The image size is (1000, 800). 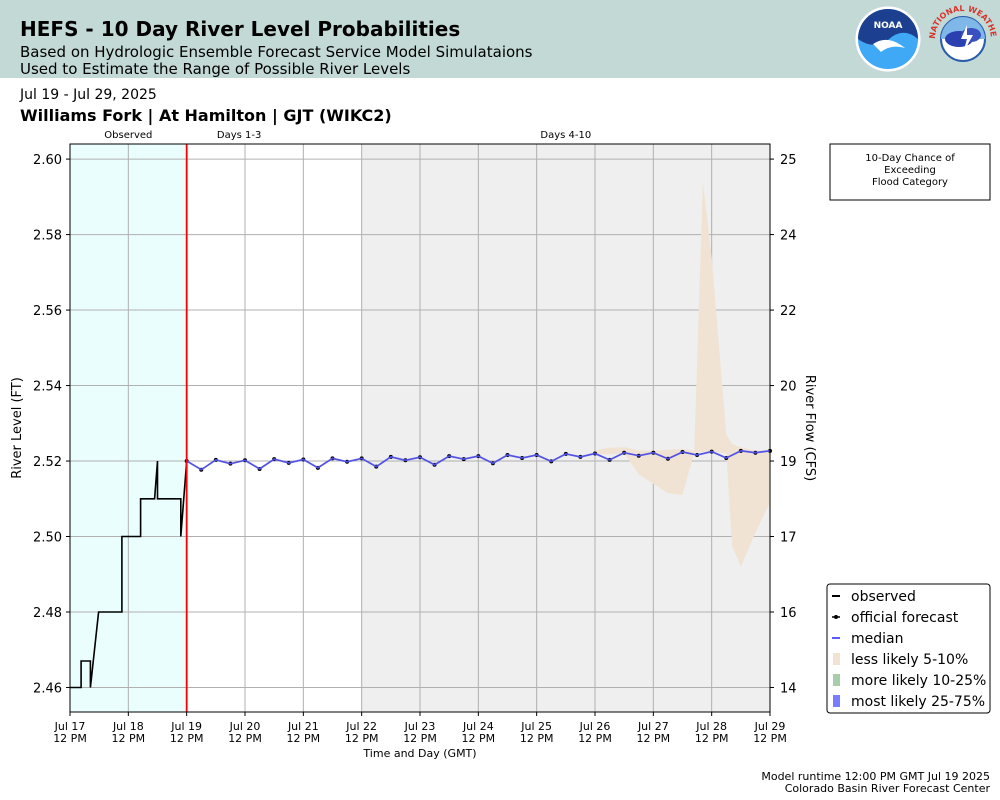 What do you see at coordinates (47, 160) in the screenshot?
I see `y-tick-label: 2.60` at bounding box center [47, 160].